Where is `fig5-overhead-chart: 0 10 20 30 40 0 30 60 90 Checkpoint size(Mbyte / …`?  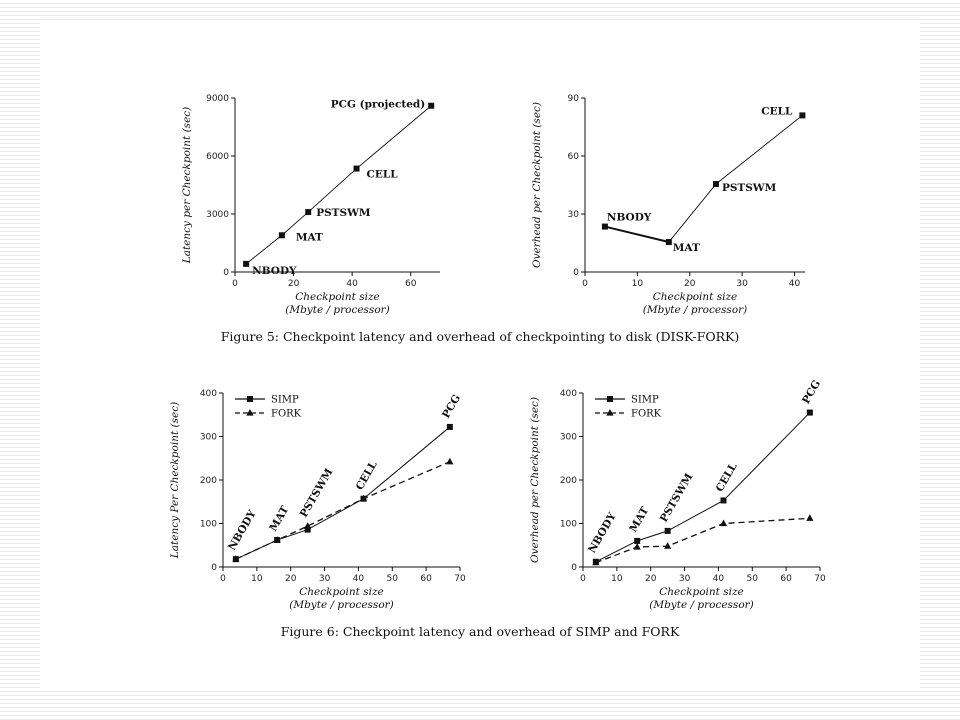
fig5-overhead-chart: 0 10 20 30 40 0 30 60 90 Checkpoint size(Mbyte / … is located at coordinates (668, 205).